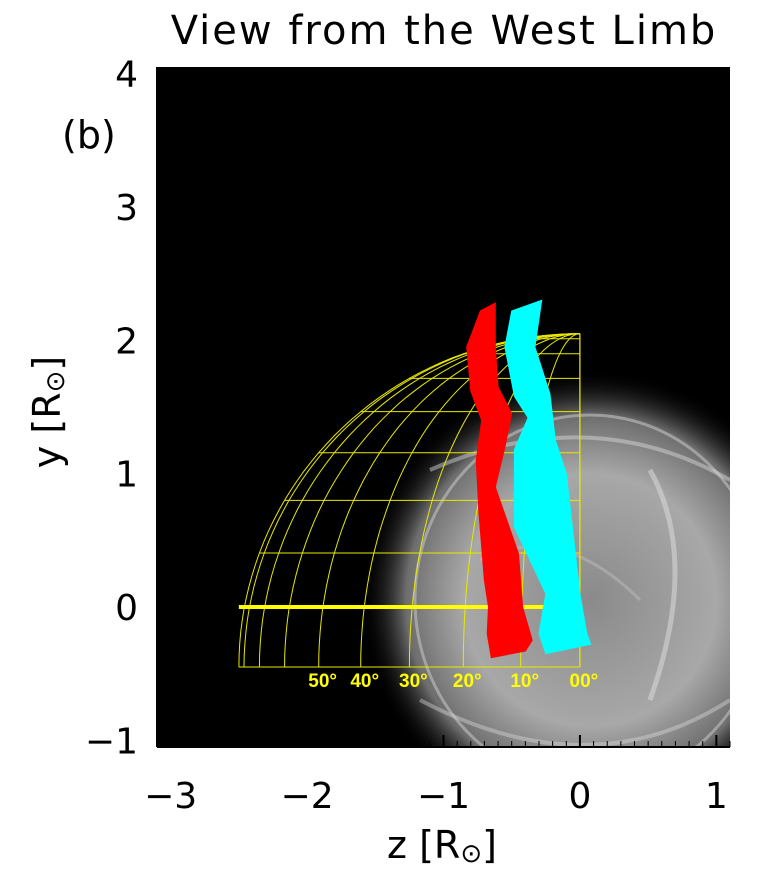  Describe the element at coordinates (524, 681) in the screenshot. I see `longitude-label: 10°` at that location.